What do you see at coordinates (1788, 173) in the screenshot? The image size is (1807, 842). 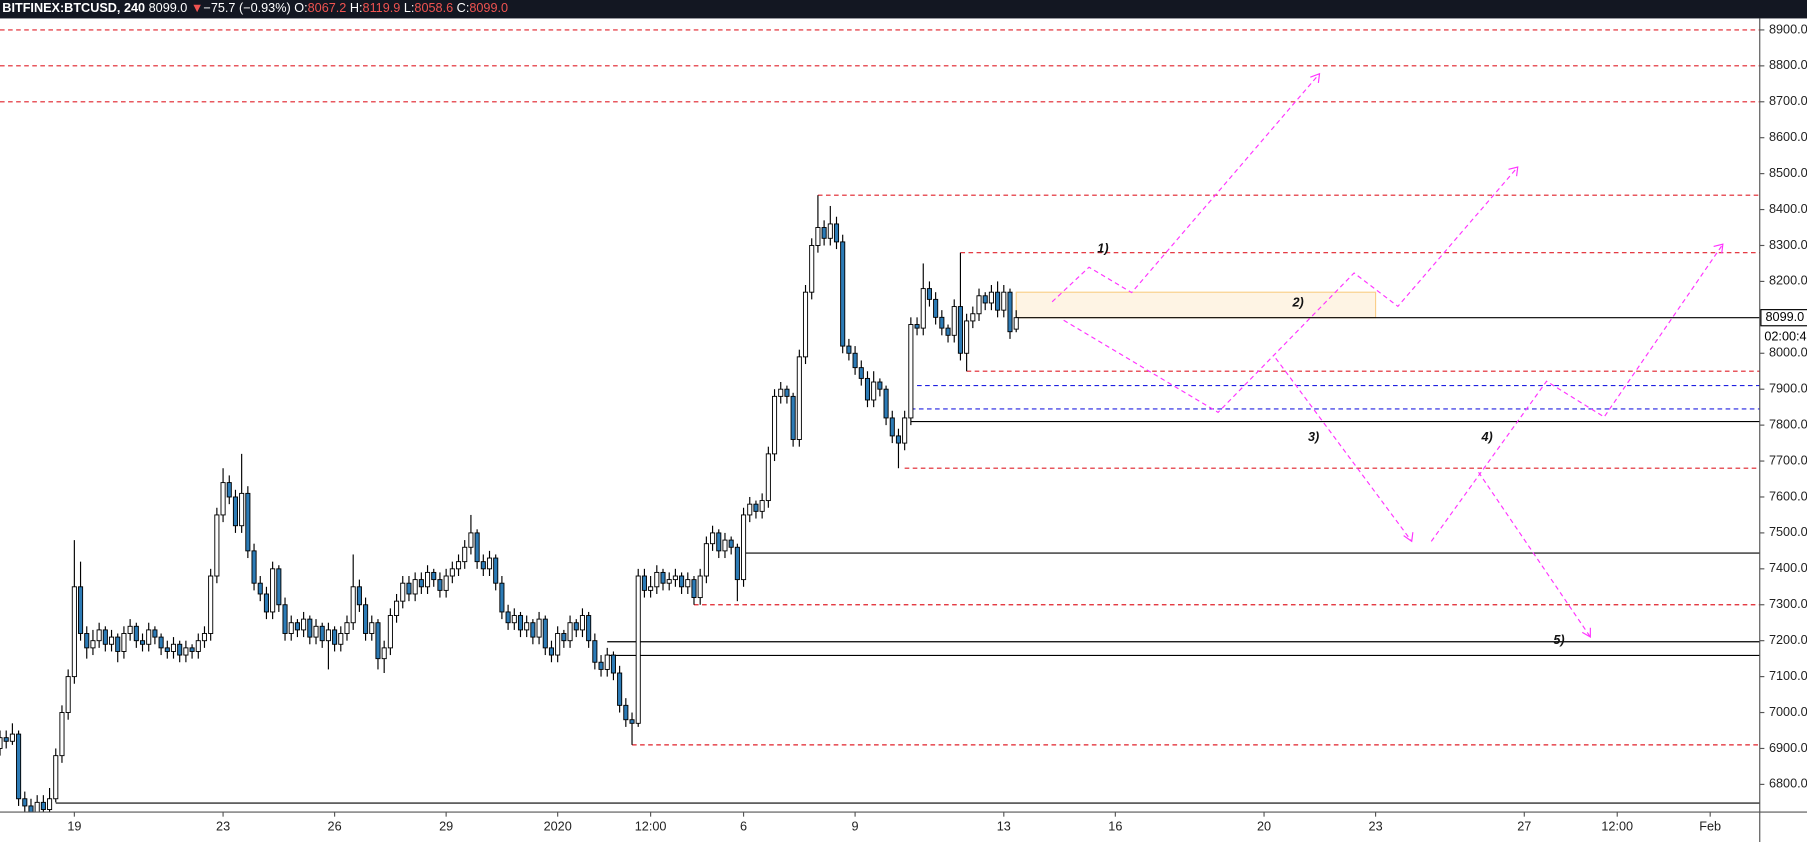 I see `y-tick-label: 8500.0` at bounding box center [1788, 173].